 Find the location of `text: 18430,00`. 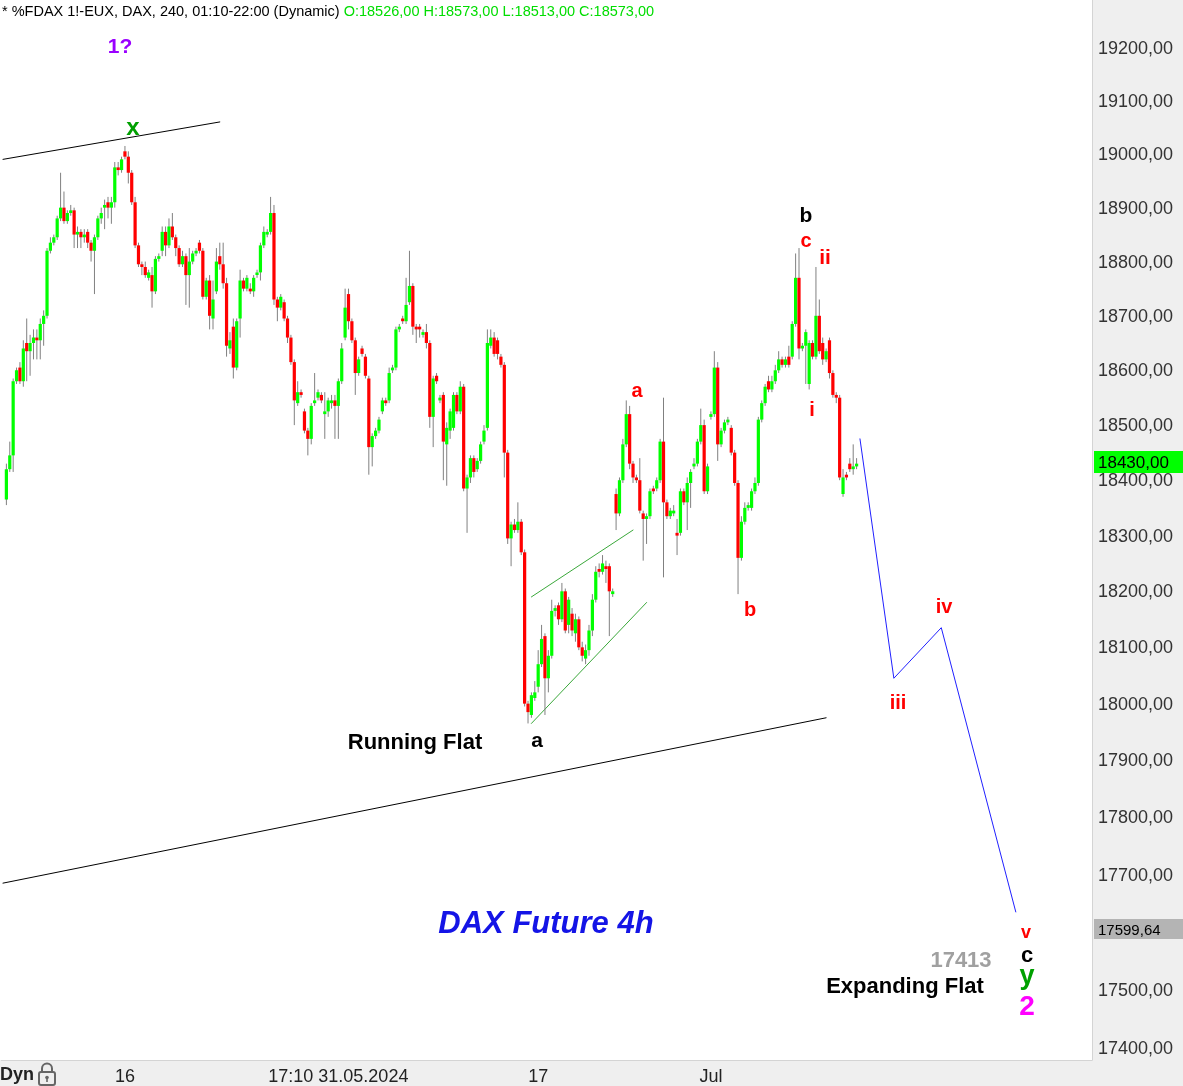

text: 18430,00 is located at coordinates (1133, 462).